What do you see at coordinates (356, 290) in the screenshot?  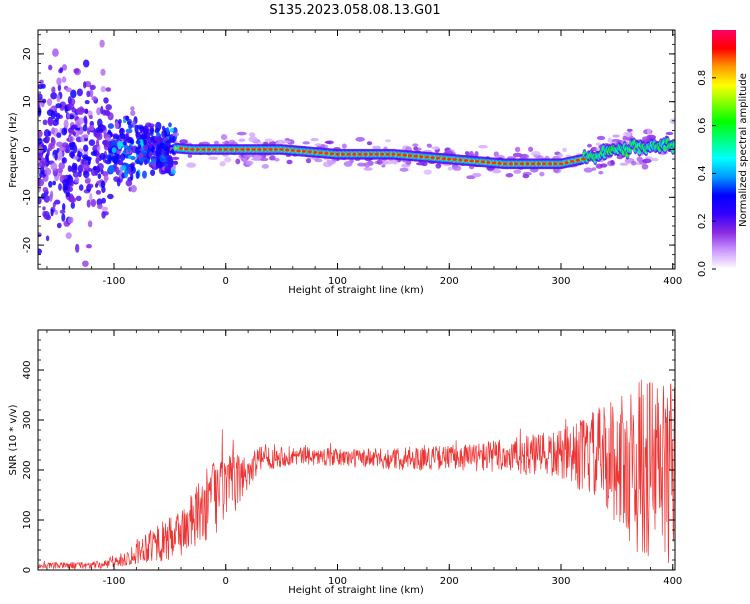 I see `spectrogram-xlabel: Height of straight line (km)` at bounding box center [356, 290].